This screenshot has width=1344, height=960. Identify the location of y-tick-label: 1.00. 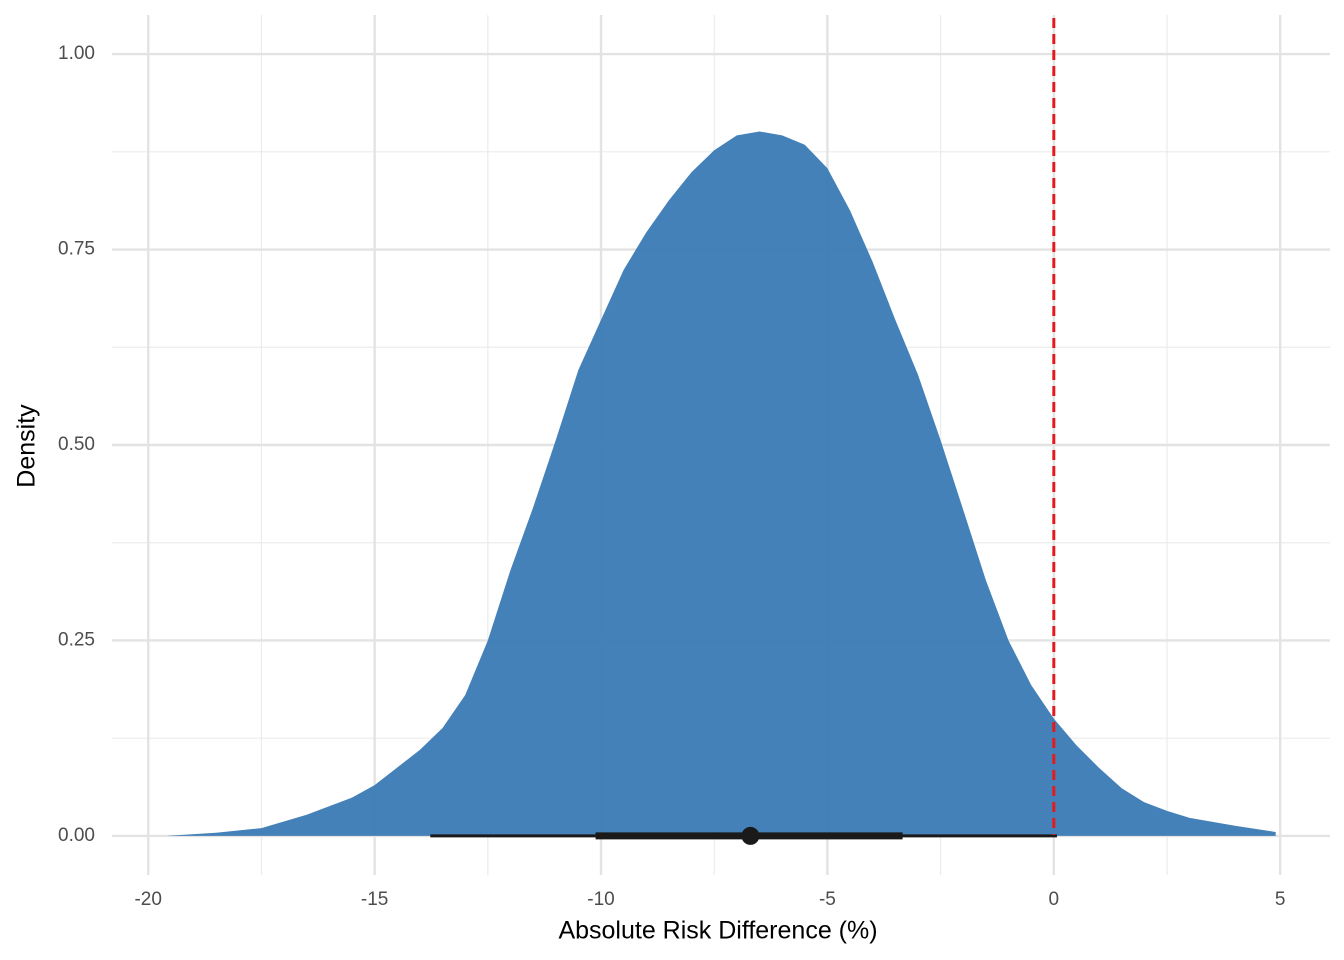
(76, 53).